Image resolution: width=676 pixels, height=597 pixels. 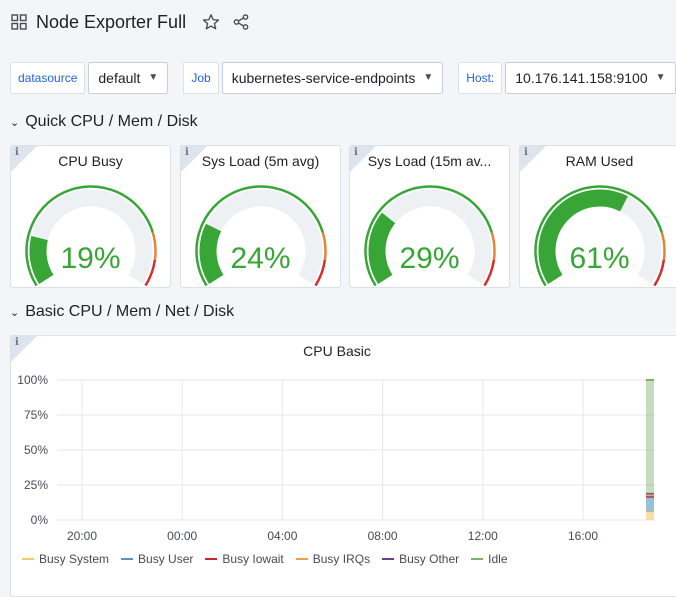 What do you see at coordinates (338, 22) in the screenshot?
I see `dashboard-header: Node Exporter Full` at bounding box center [338, 22].